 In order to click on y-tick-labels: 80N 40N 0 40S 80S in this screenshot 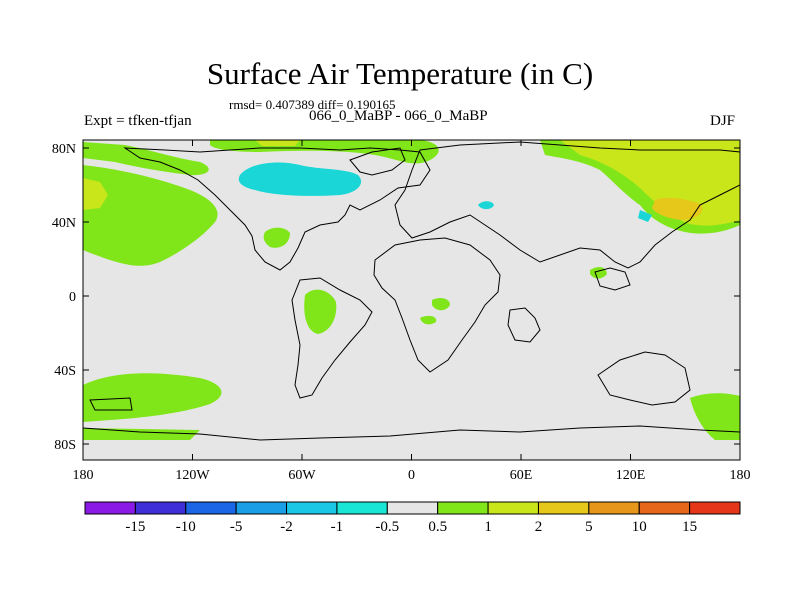, I will do `click(64, 297)`.